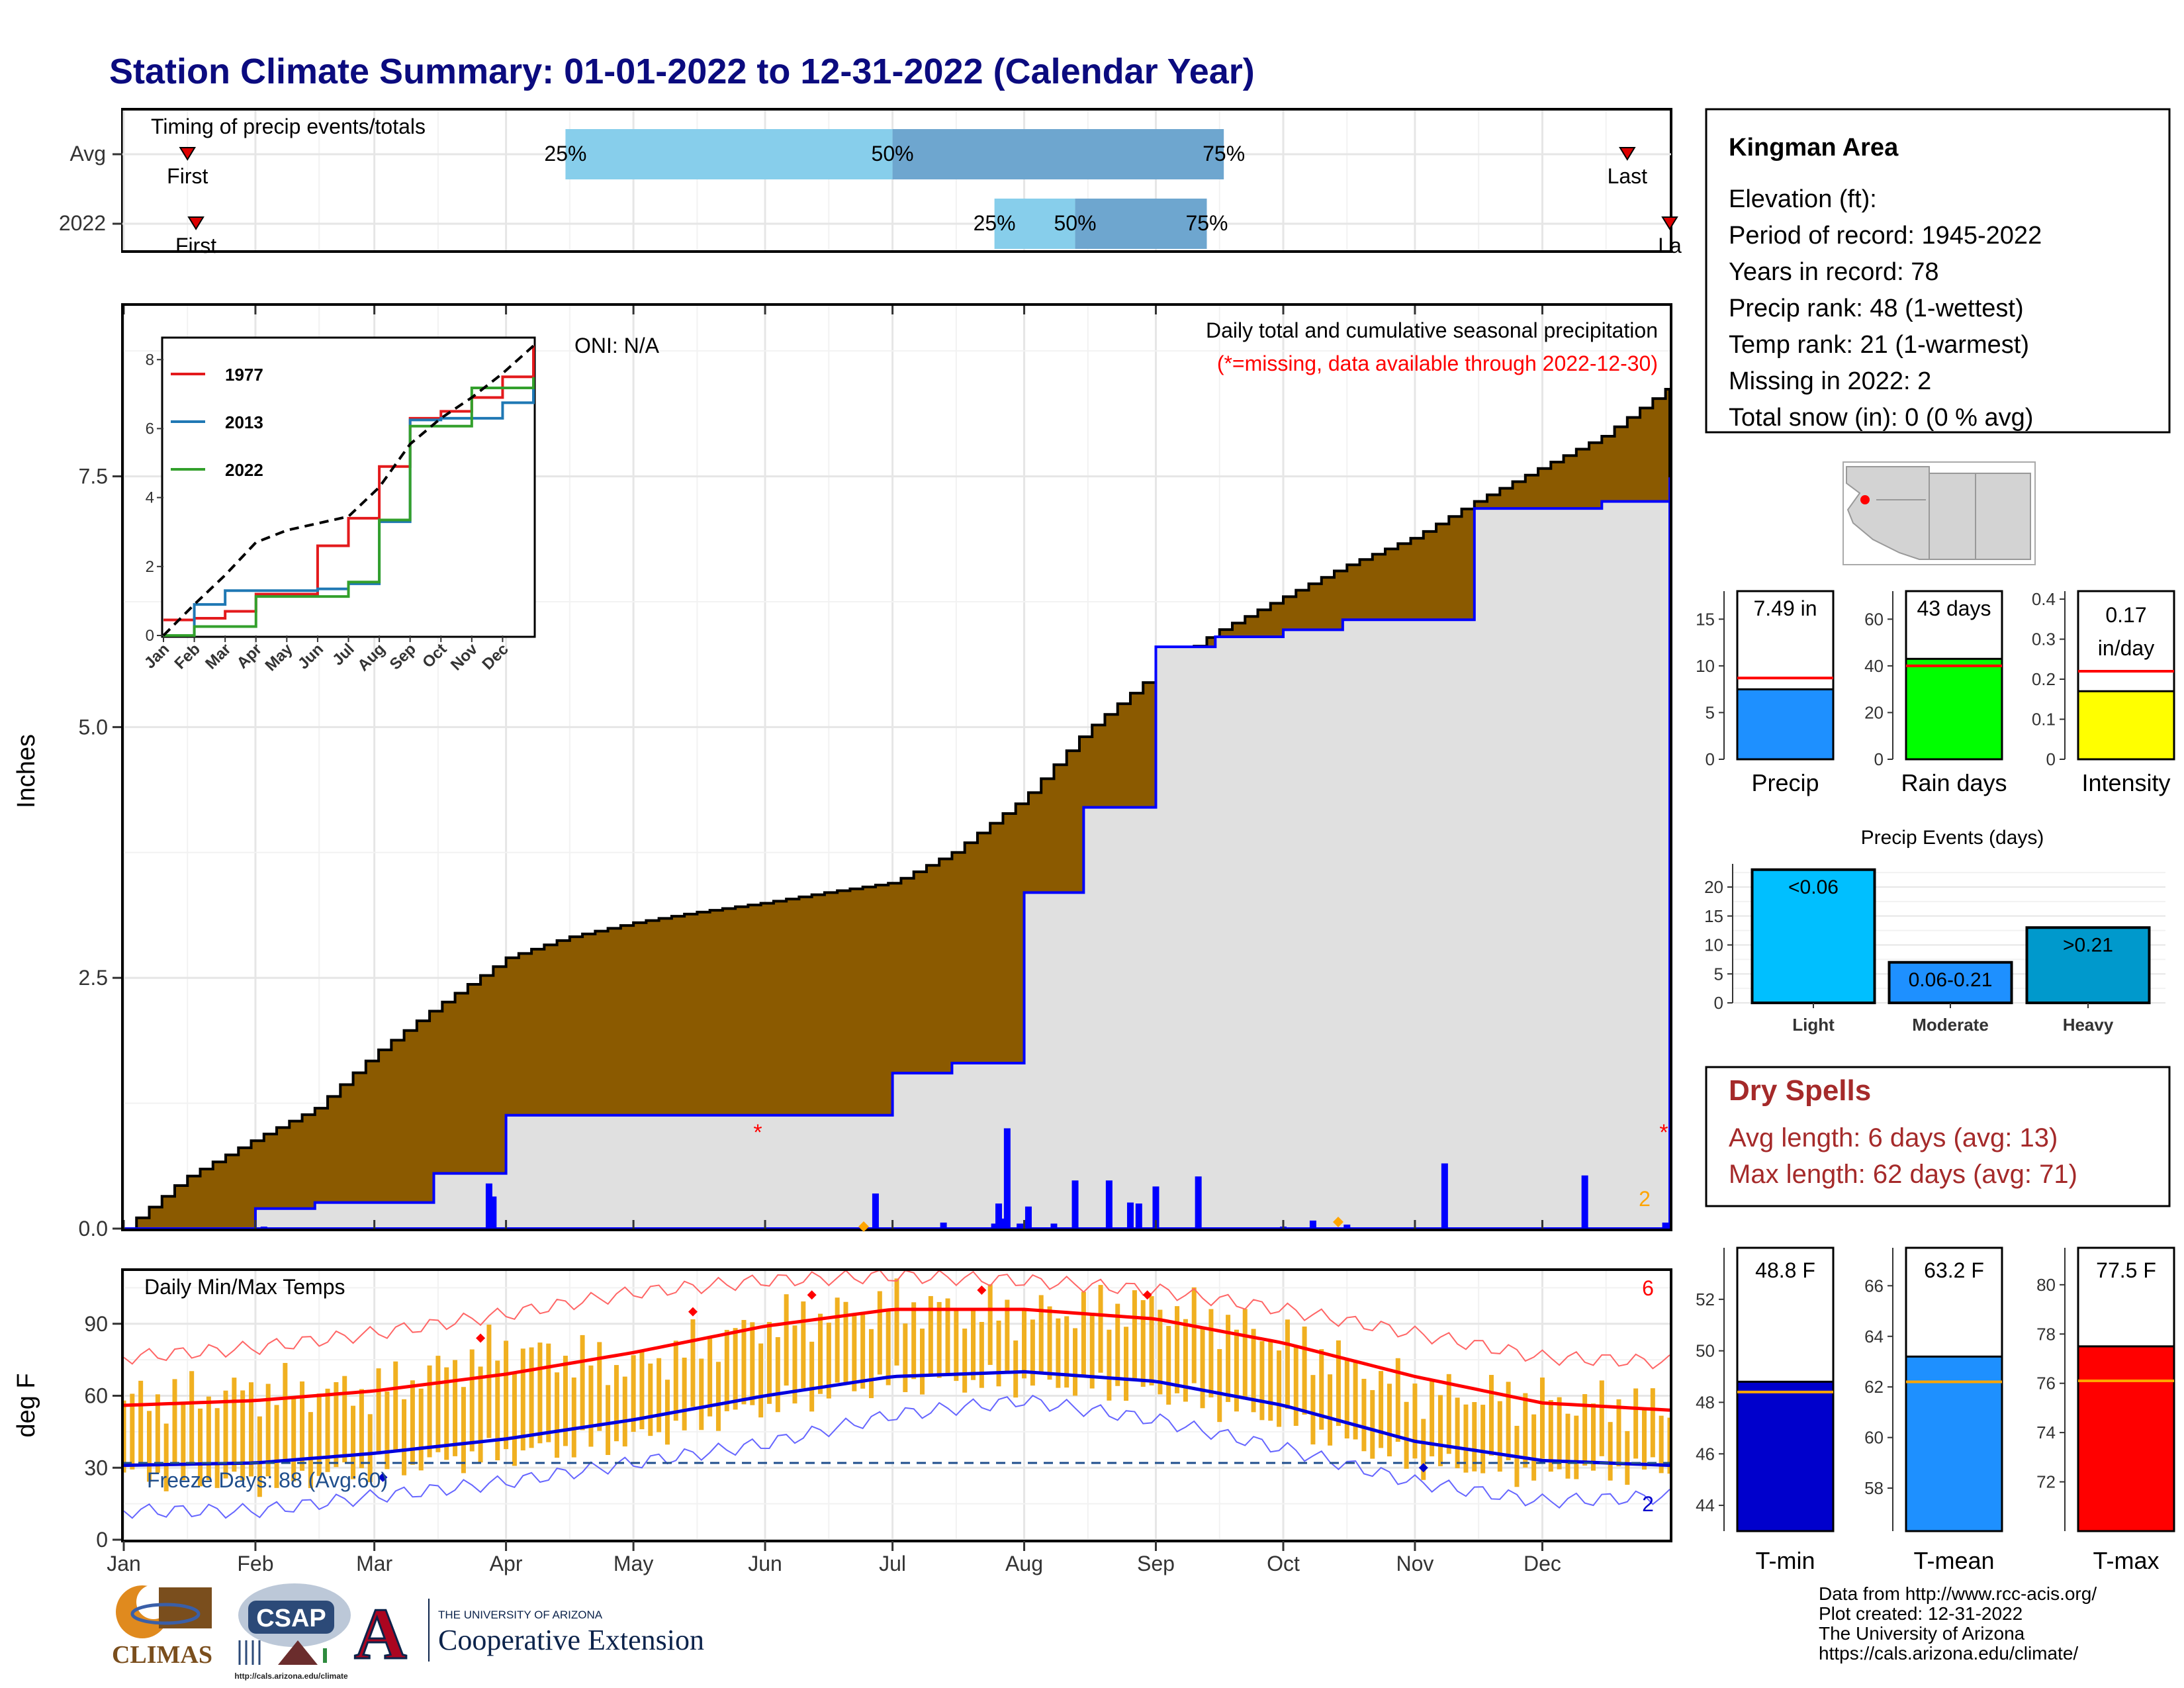 The image size is (2184, 1688). I want to click on temp-bar-value-label: 77.5 F, so click(2126, 1270).